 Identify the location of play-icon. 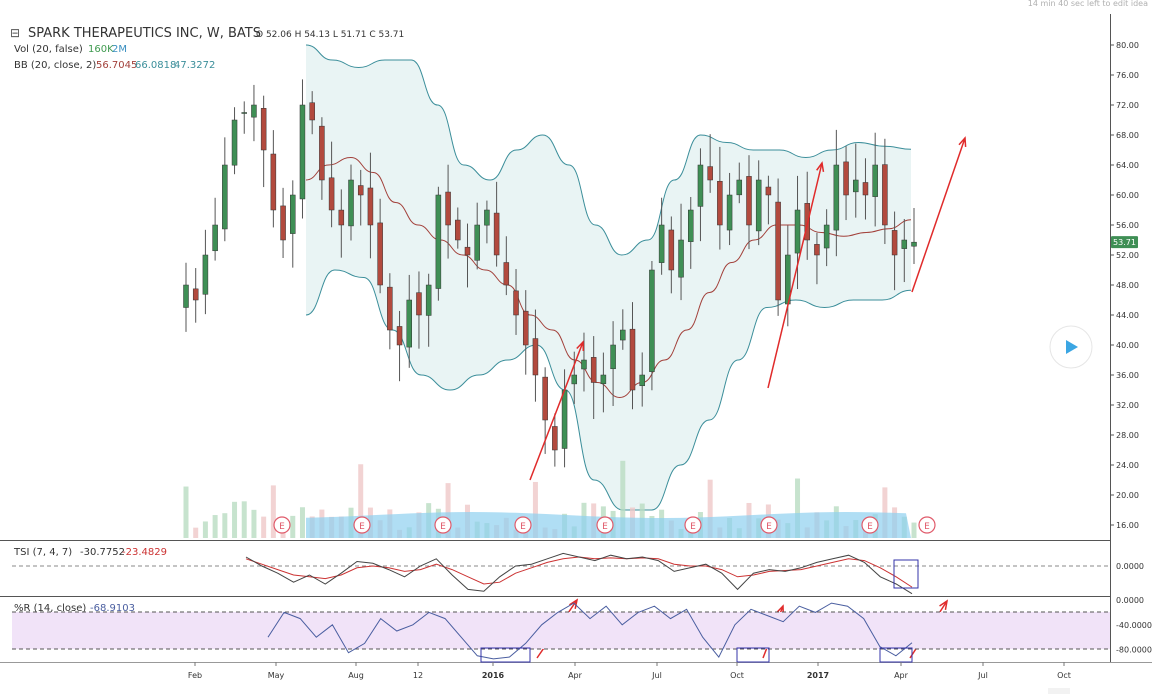
(1072, 347).